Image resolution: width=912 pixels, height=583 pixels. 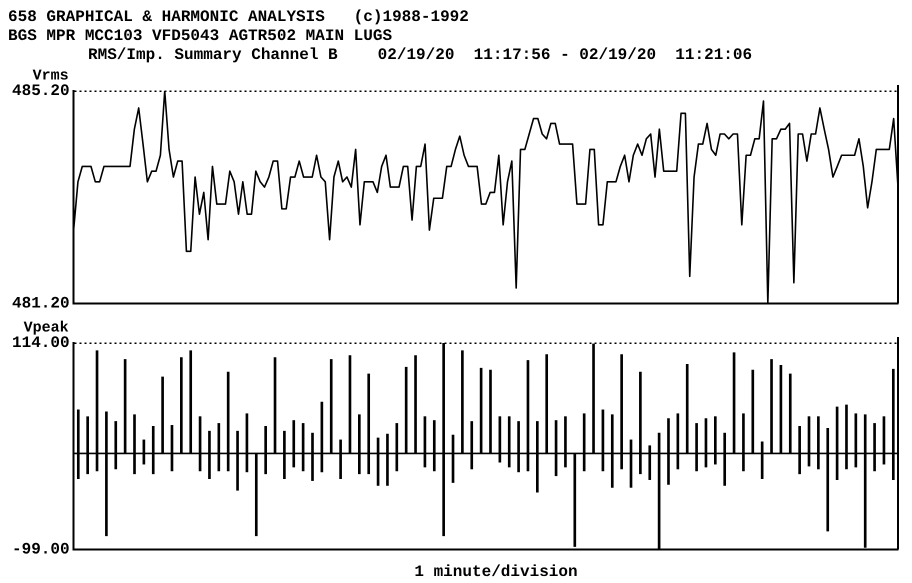 I want to click on chart-title: 658 GRAPHICAL & HARMONIC ANALYSIS (c)1988-1992, so click(x=239, y=17).